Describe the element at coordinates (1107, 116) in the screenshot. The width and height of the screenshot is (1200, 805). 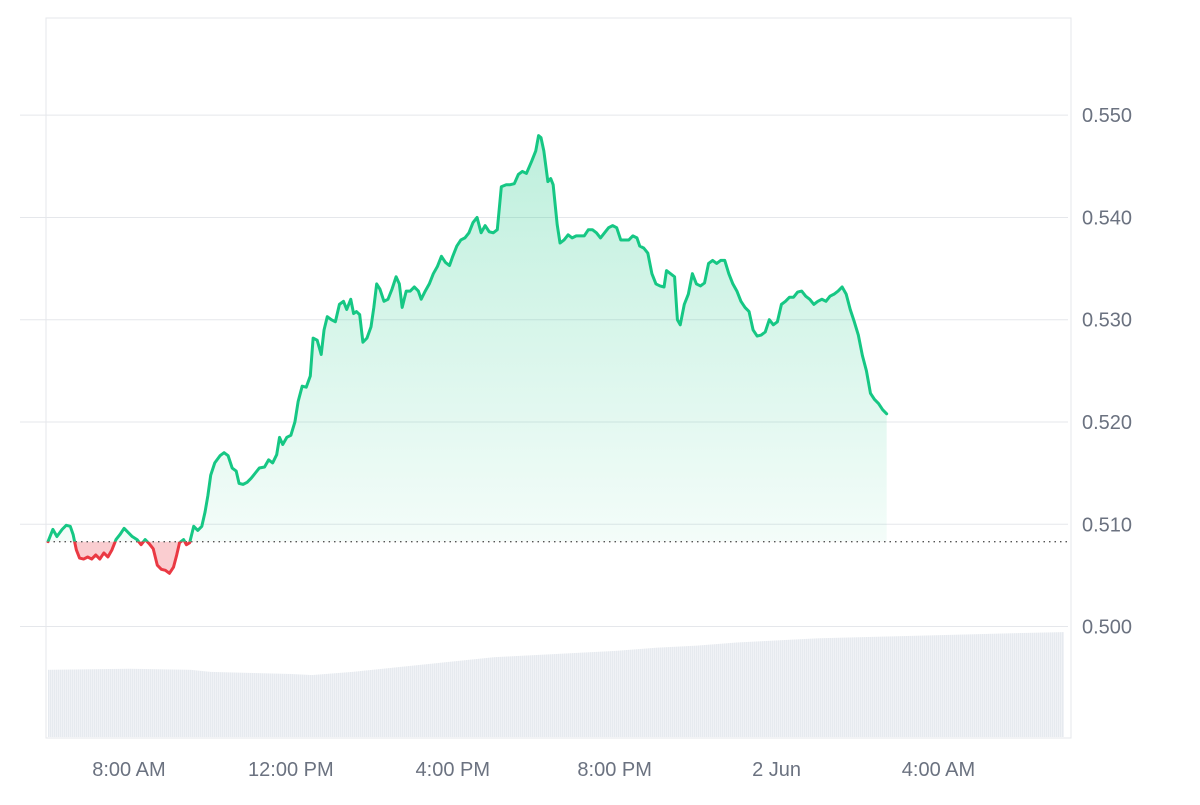
I see `y-tick-label-0: 0.550` at that location.